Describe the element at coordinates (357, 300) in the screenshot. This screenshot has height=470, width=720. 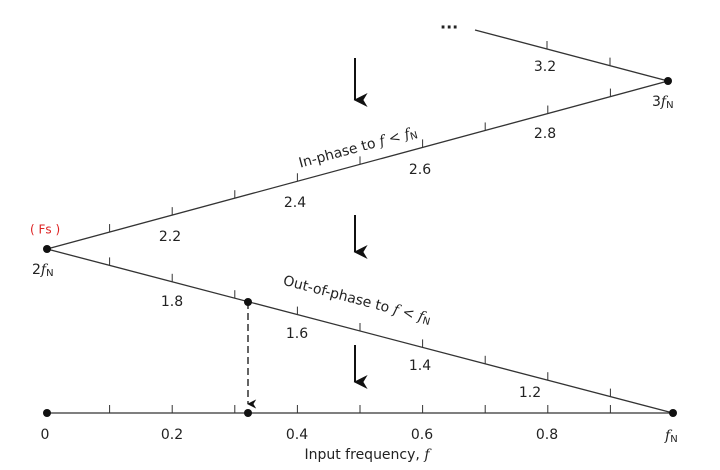
I see `out-phase-label: Out-of-phase to f < fN` at that location.